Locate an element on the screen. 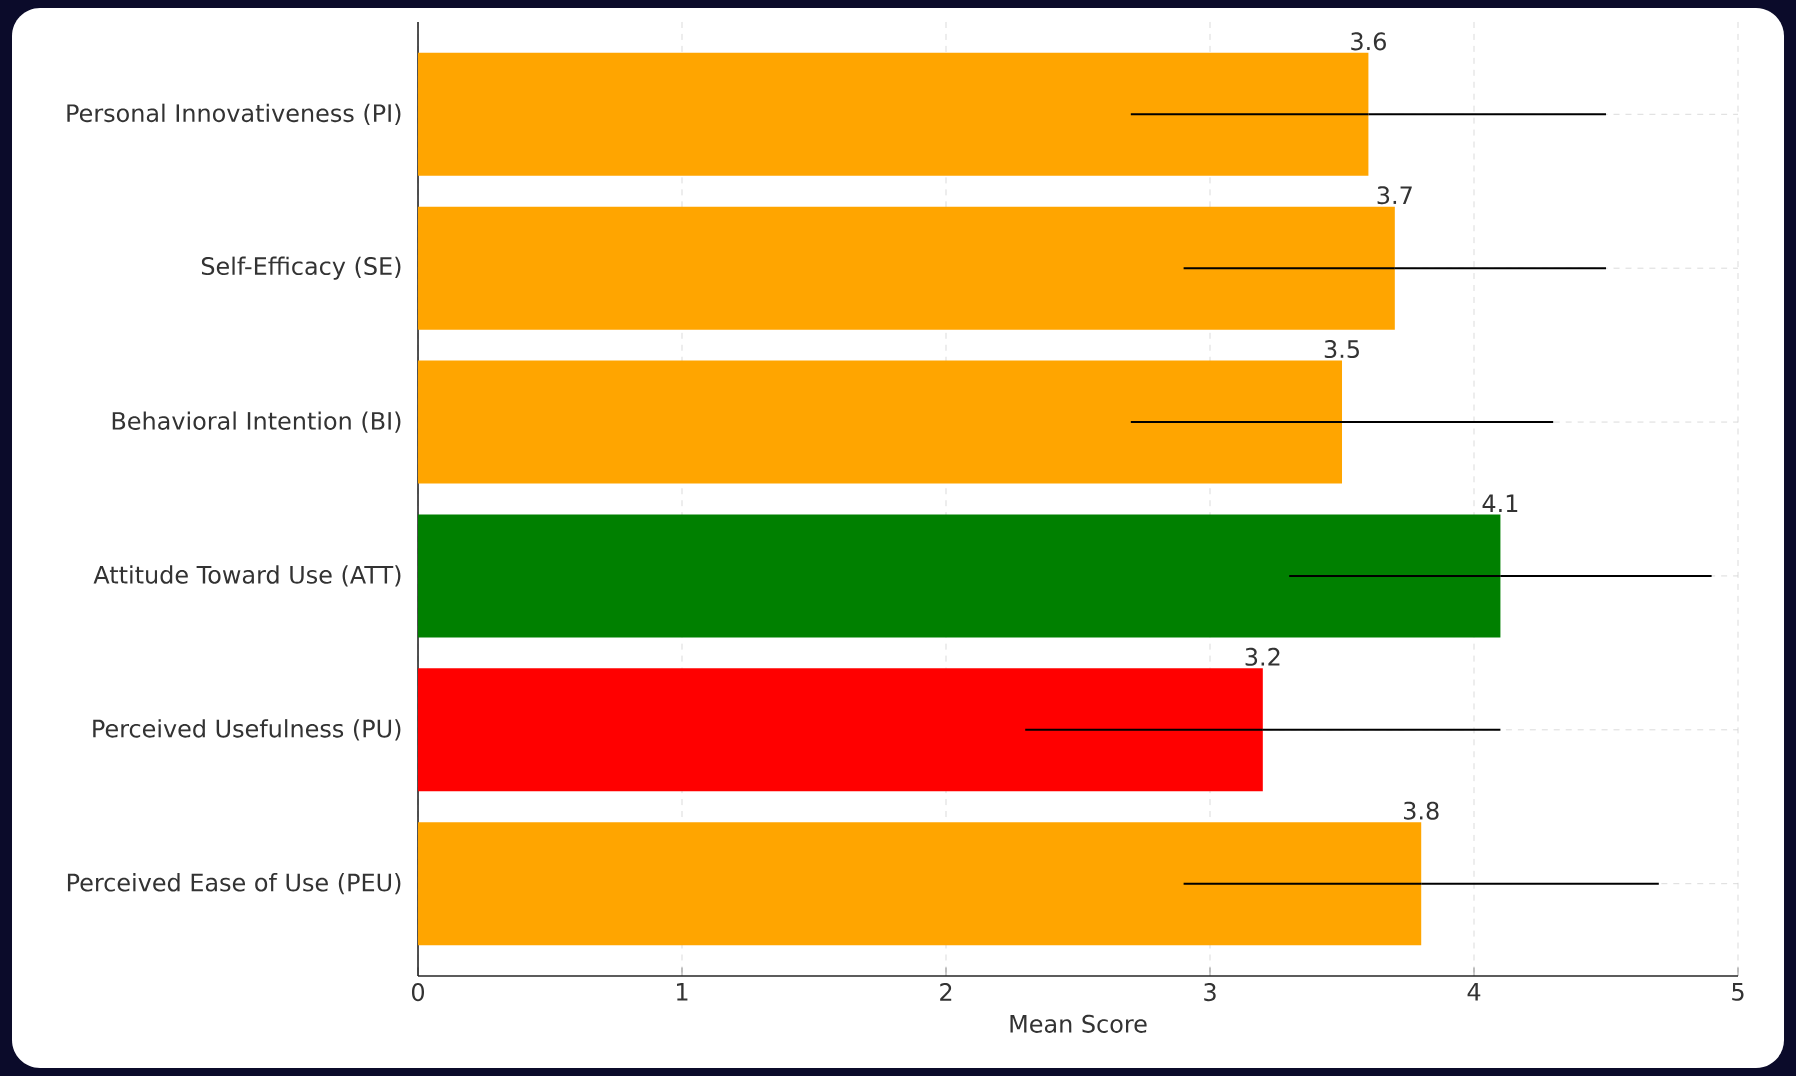 This screenshot has width=1796, height=1076. x-tick-label: 4 is located at coordinates (1474, 992).